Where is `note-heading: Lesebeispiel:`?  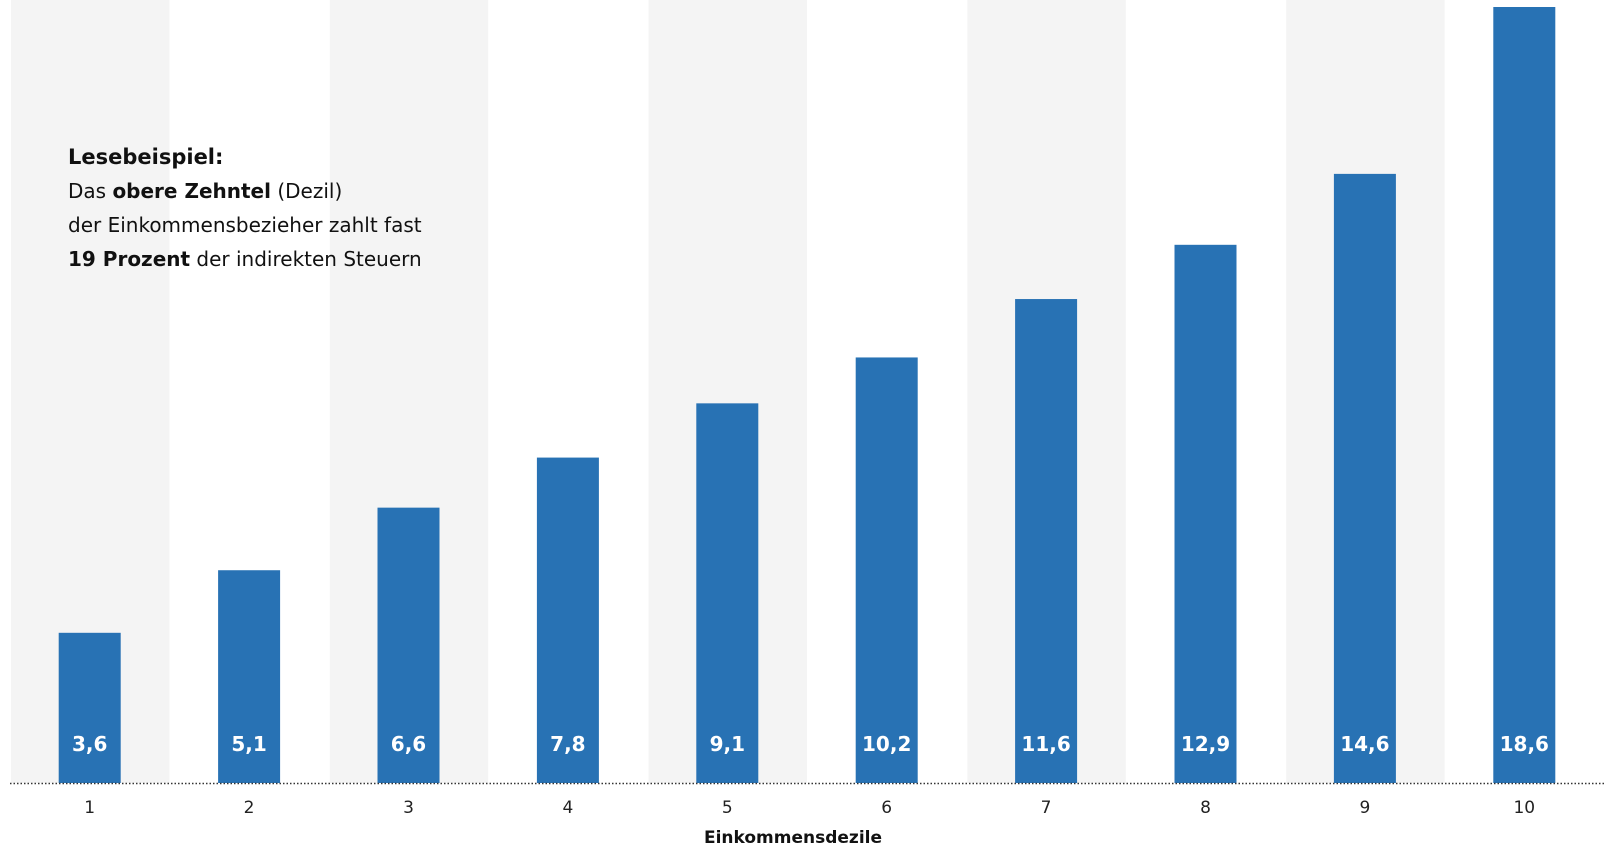 note-heading: Lesebeispiel: is located at coordinates (146, 157).